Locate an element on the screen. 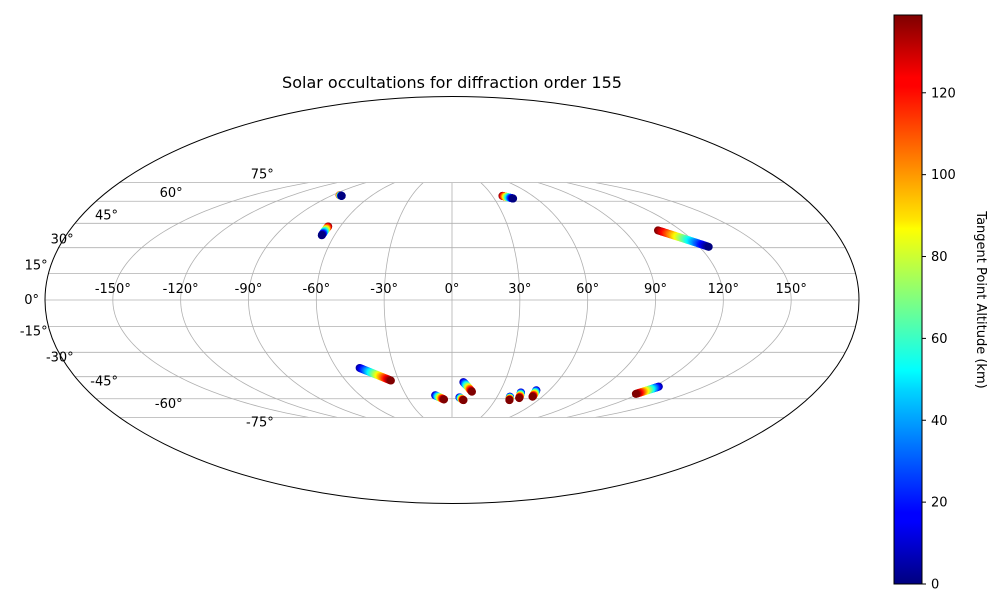 Image resolution: width=1002 pixels, height=608 pixels. lat-tick-label: 60° is located at coordinates (171, 193).